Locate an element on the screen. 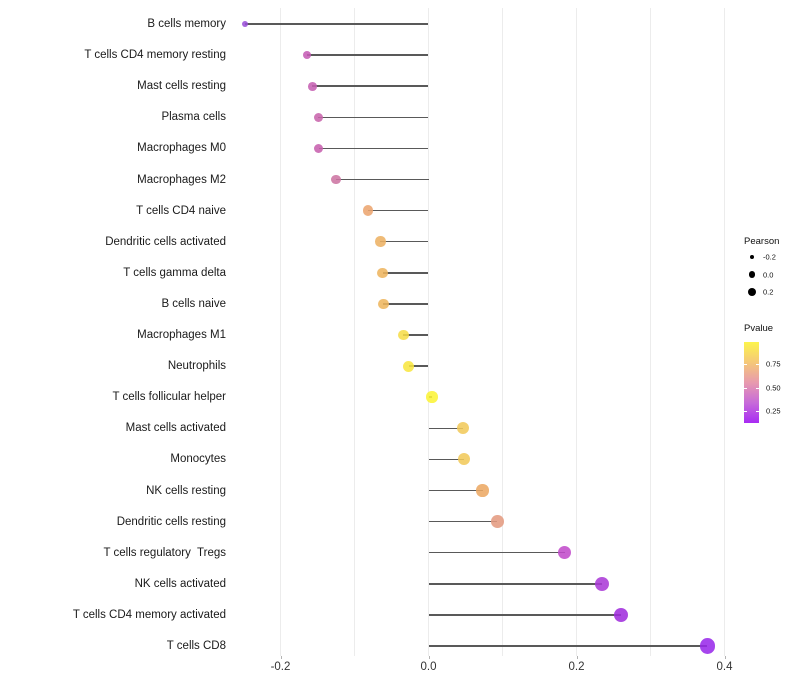  size-legend-label: 0.2 is located at coordinates (768, 292).